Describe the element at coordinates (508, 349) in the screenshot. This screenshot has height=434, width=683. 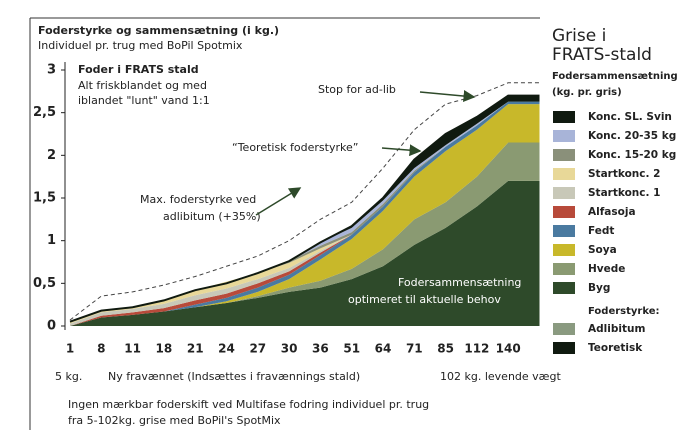
I see `x-tick-label: 140` at that location.